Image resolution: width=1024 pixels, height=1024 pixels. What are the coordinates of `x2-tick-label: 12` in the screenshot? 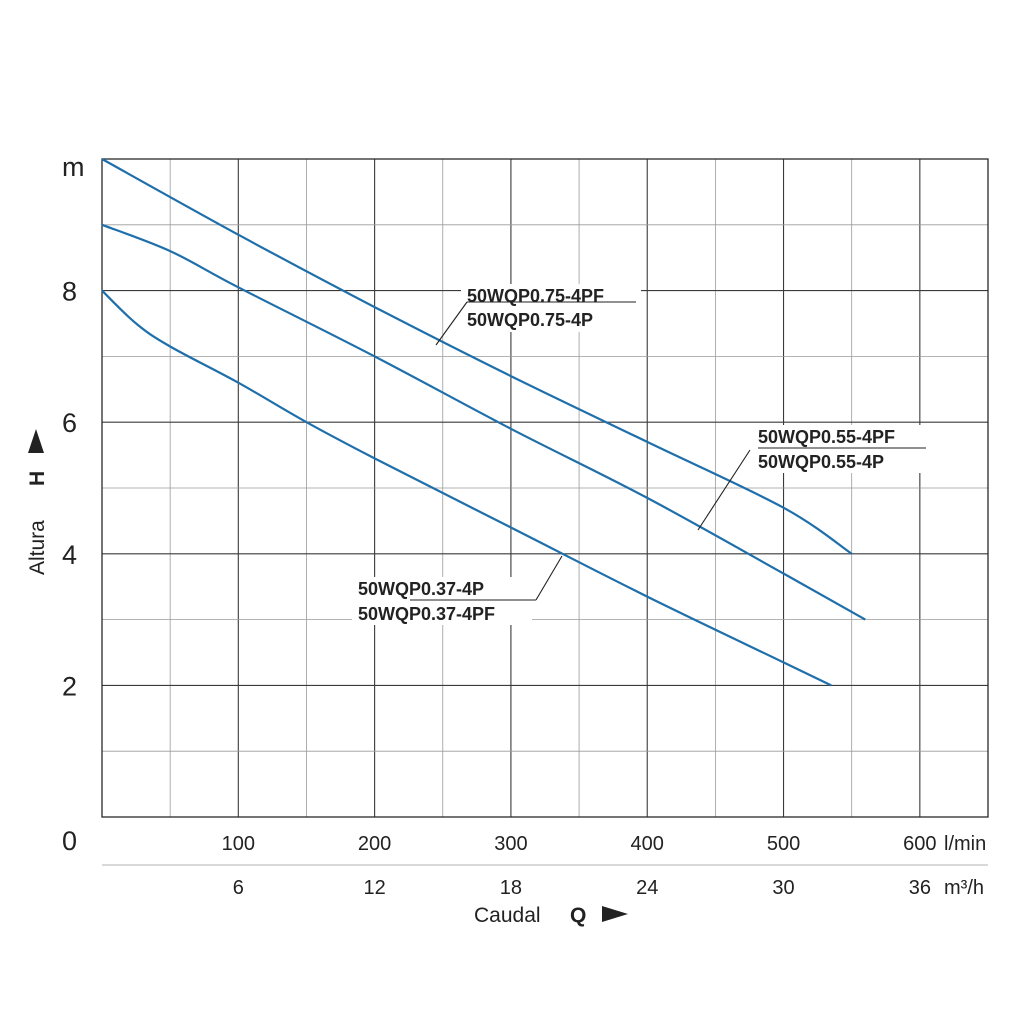 It's located at (374, 888).